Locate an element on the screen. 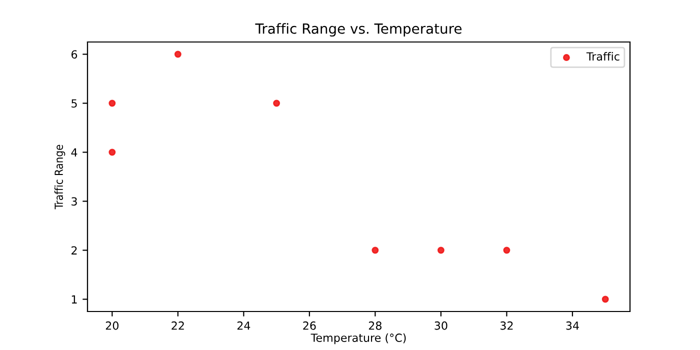  x-axis-title: Temperature (°C) is located at coordinates (358, 338).